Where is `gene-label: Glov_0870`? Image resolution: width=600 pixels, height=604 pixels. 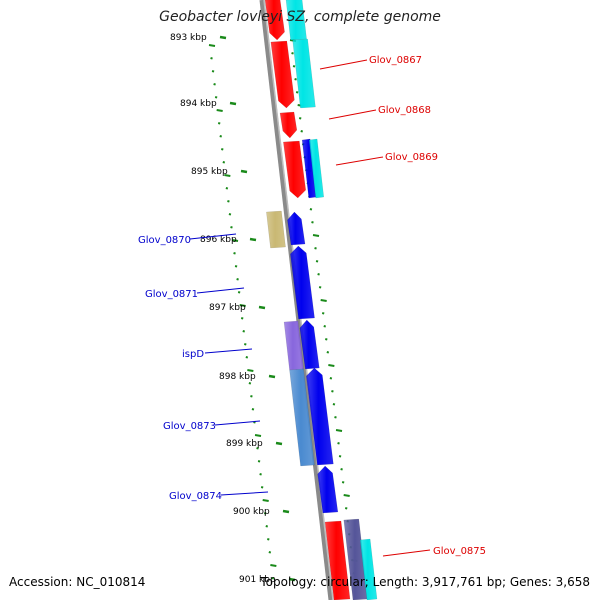
gene-label: Glov_0870 is located at coordinates (164, 240).